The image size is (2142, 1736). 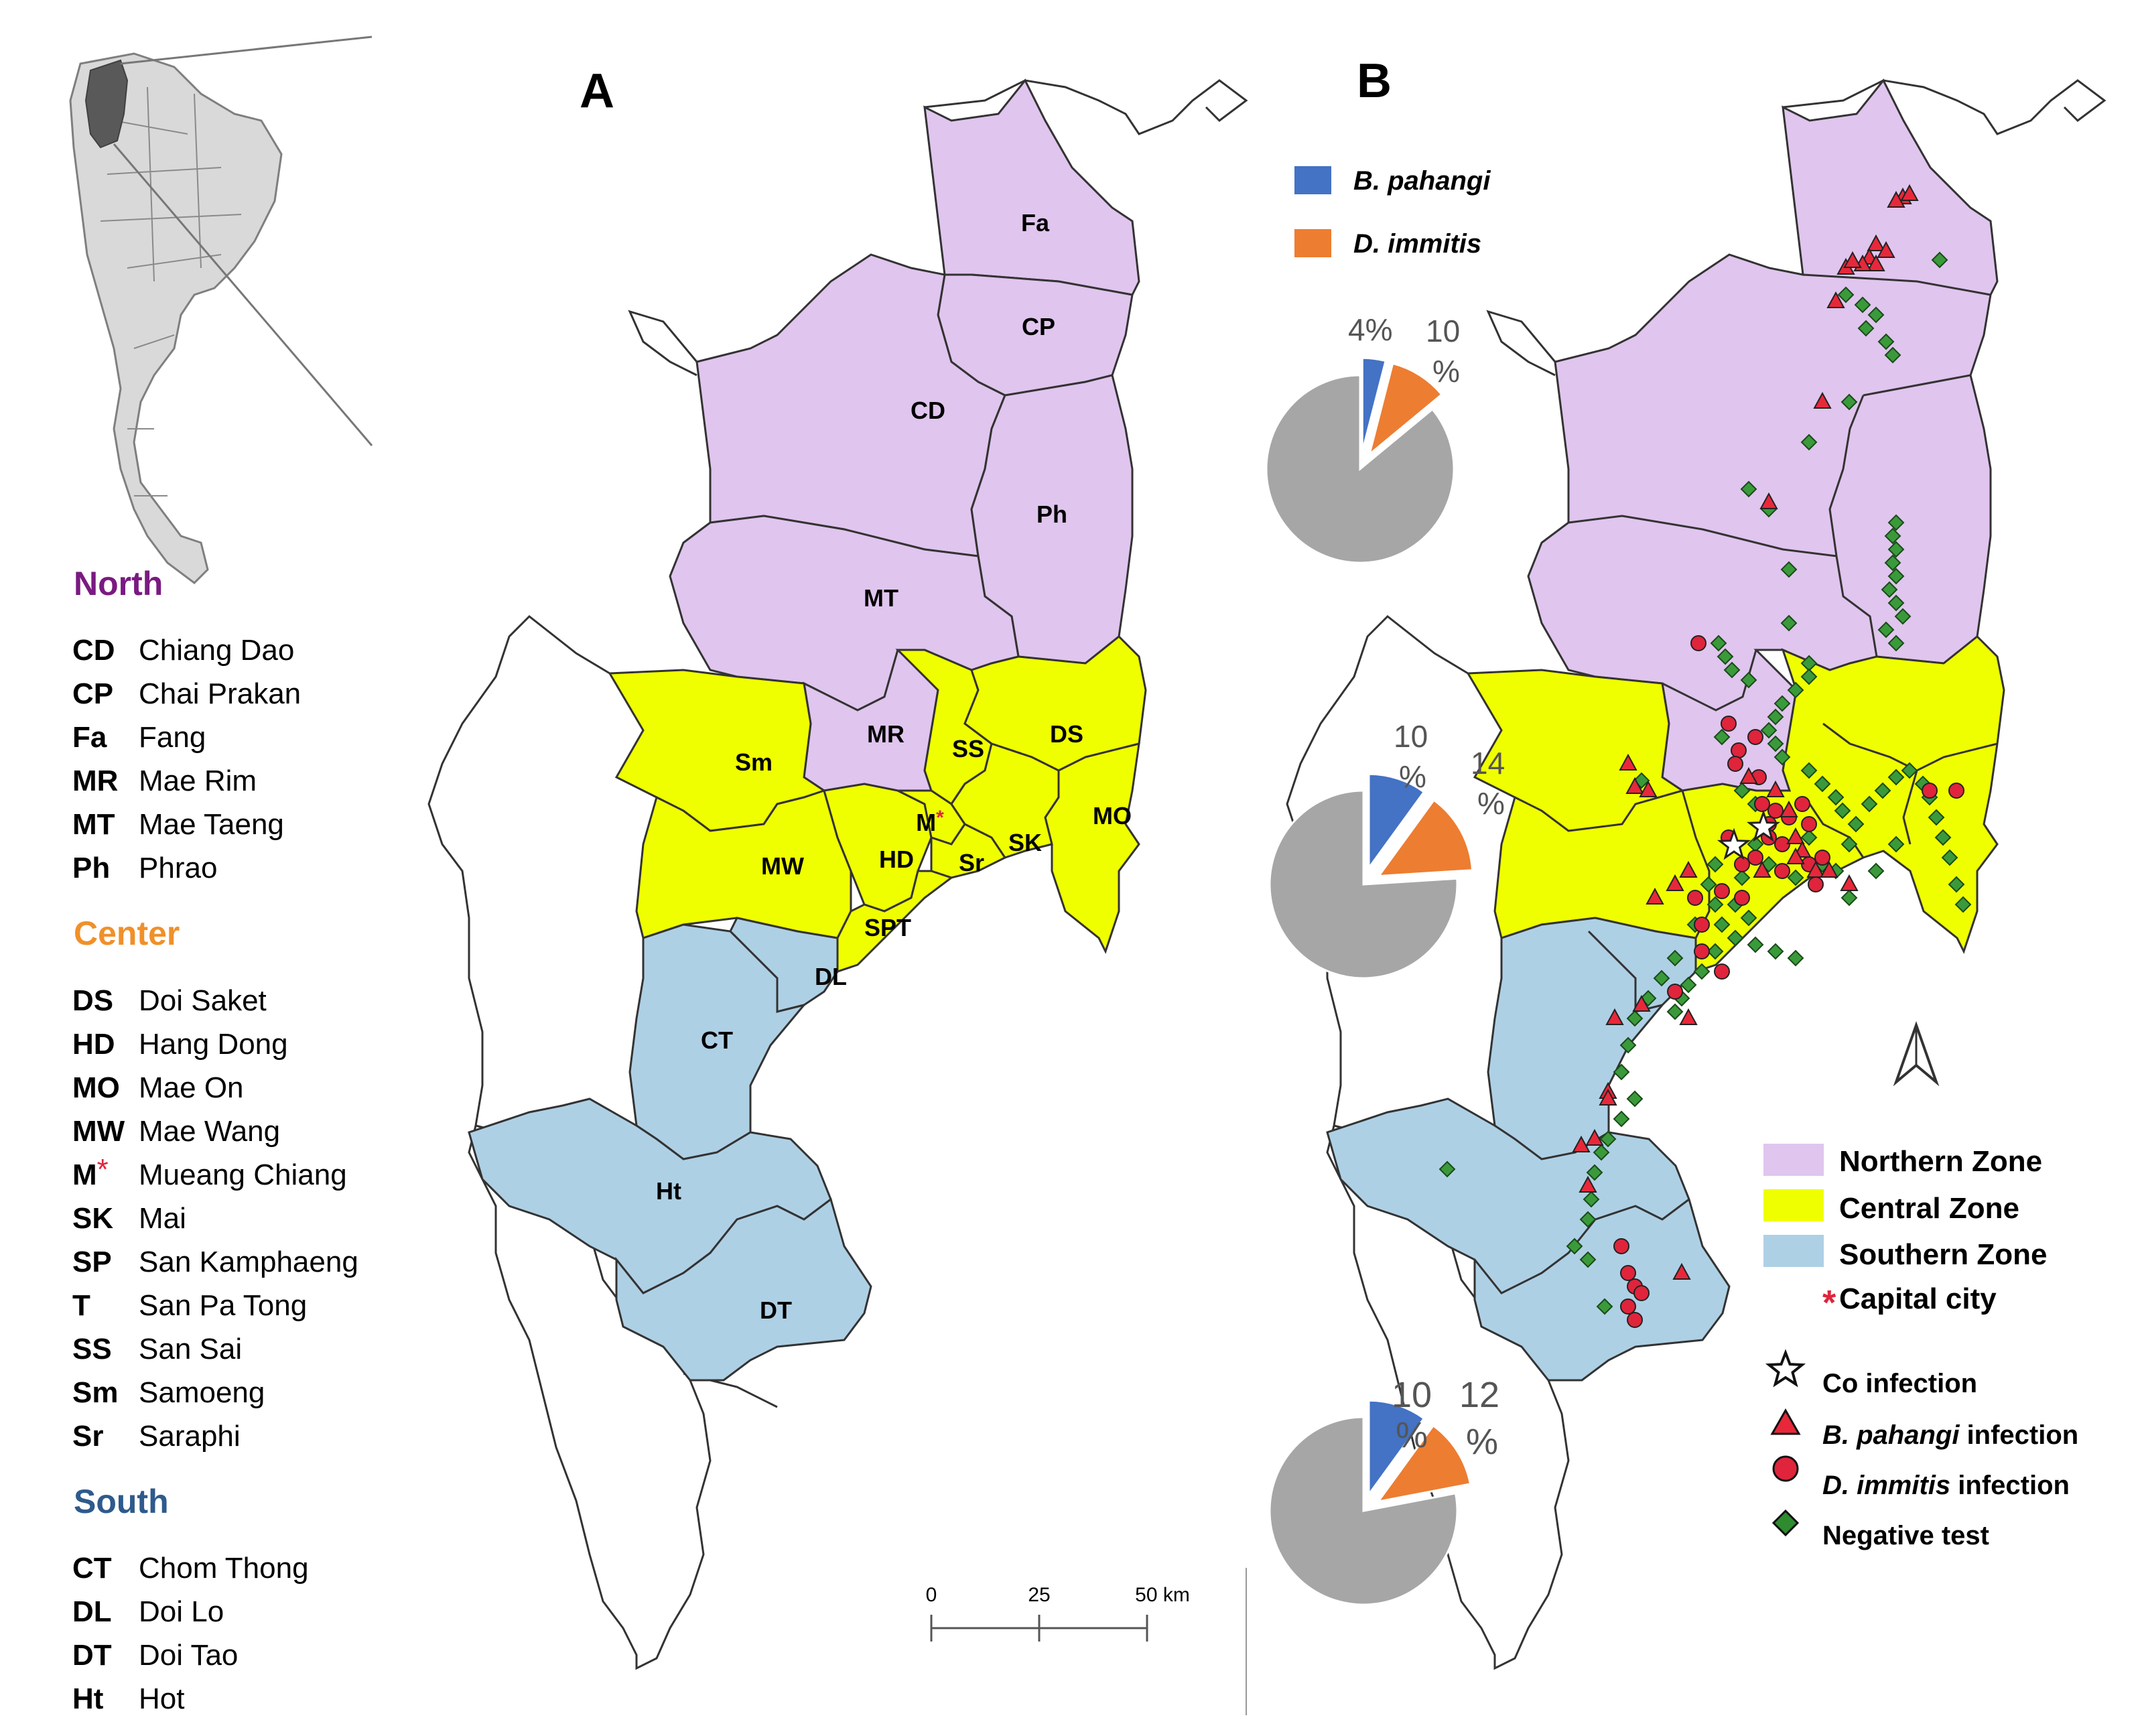 What do you see at coordinates (1058, 1613) in the screenshot?
I see `scale-bar: 0 25 50 km` at bounding box center [1058, 1613].